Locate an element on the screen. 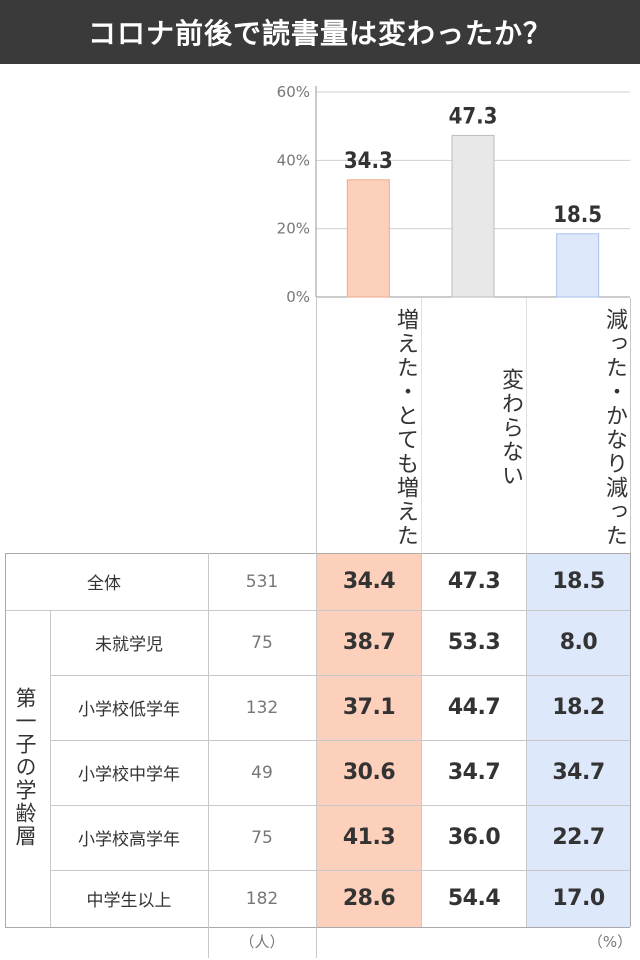 Image resolution: width=640 pixels, height=960 pixels. bar-value-label: 18.5 is located at coordinates (577, 215).